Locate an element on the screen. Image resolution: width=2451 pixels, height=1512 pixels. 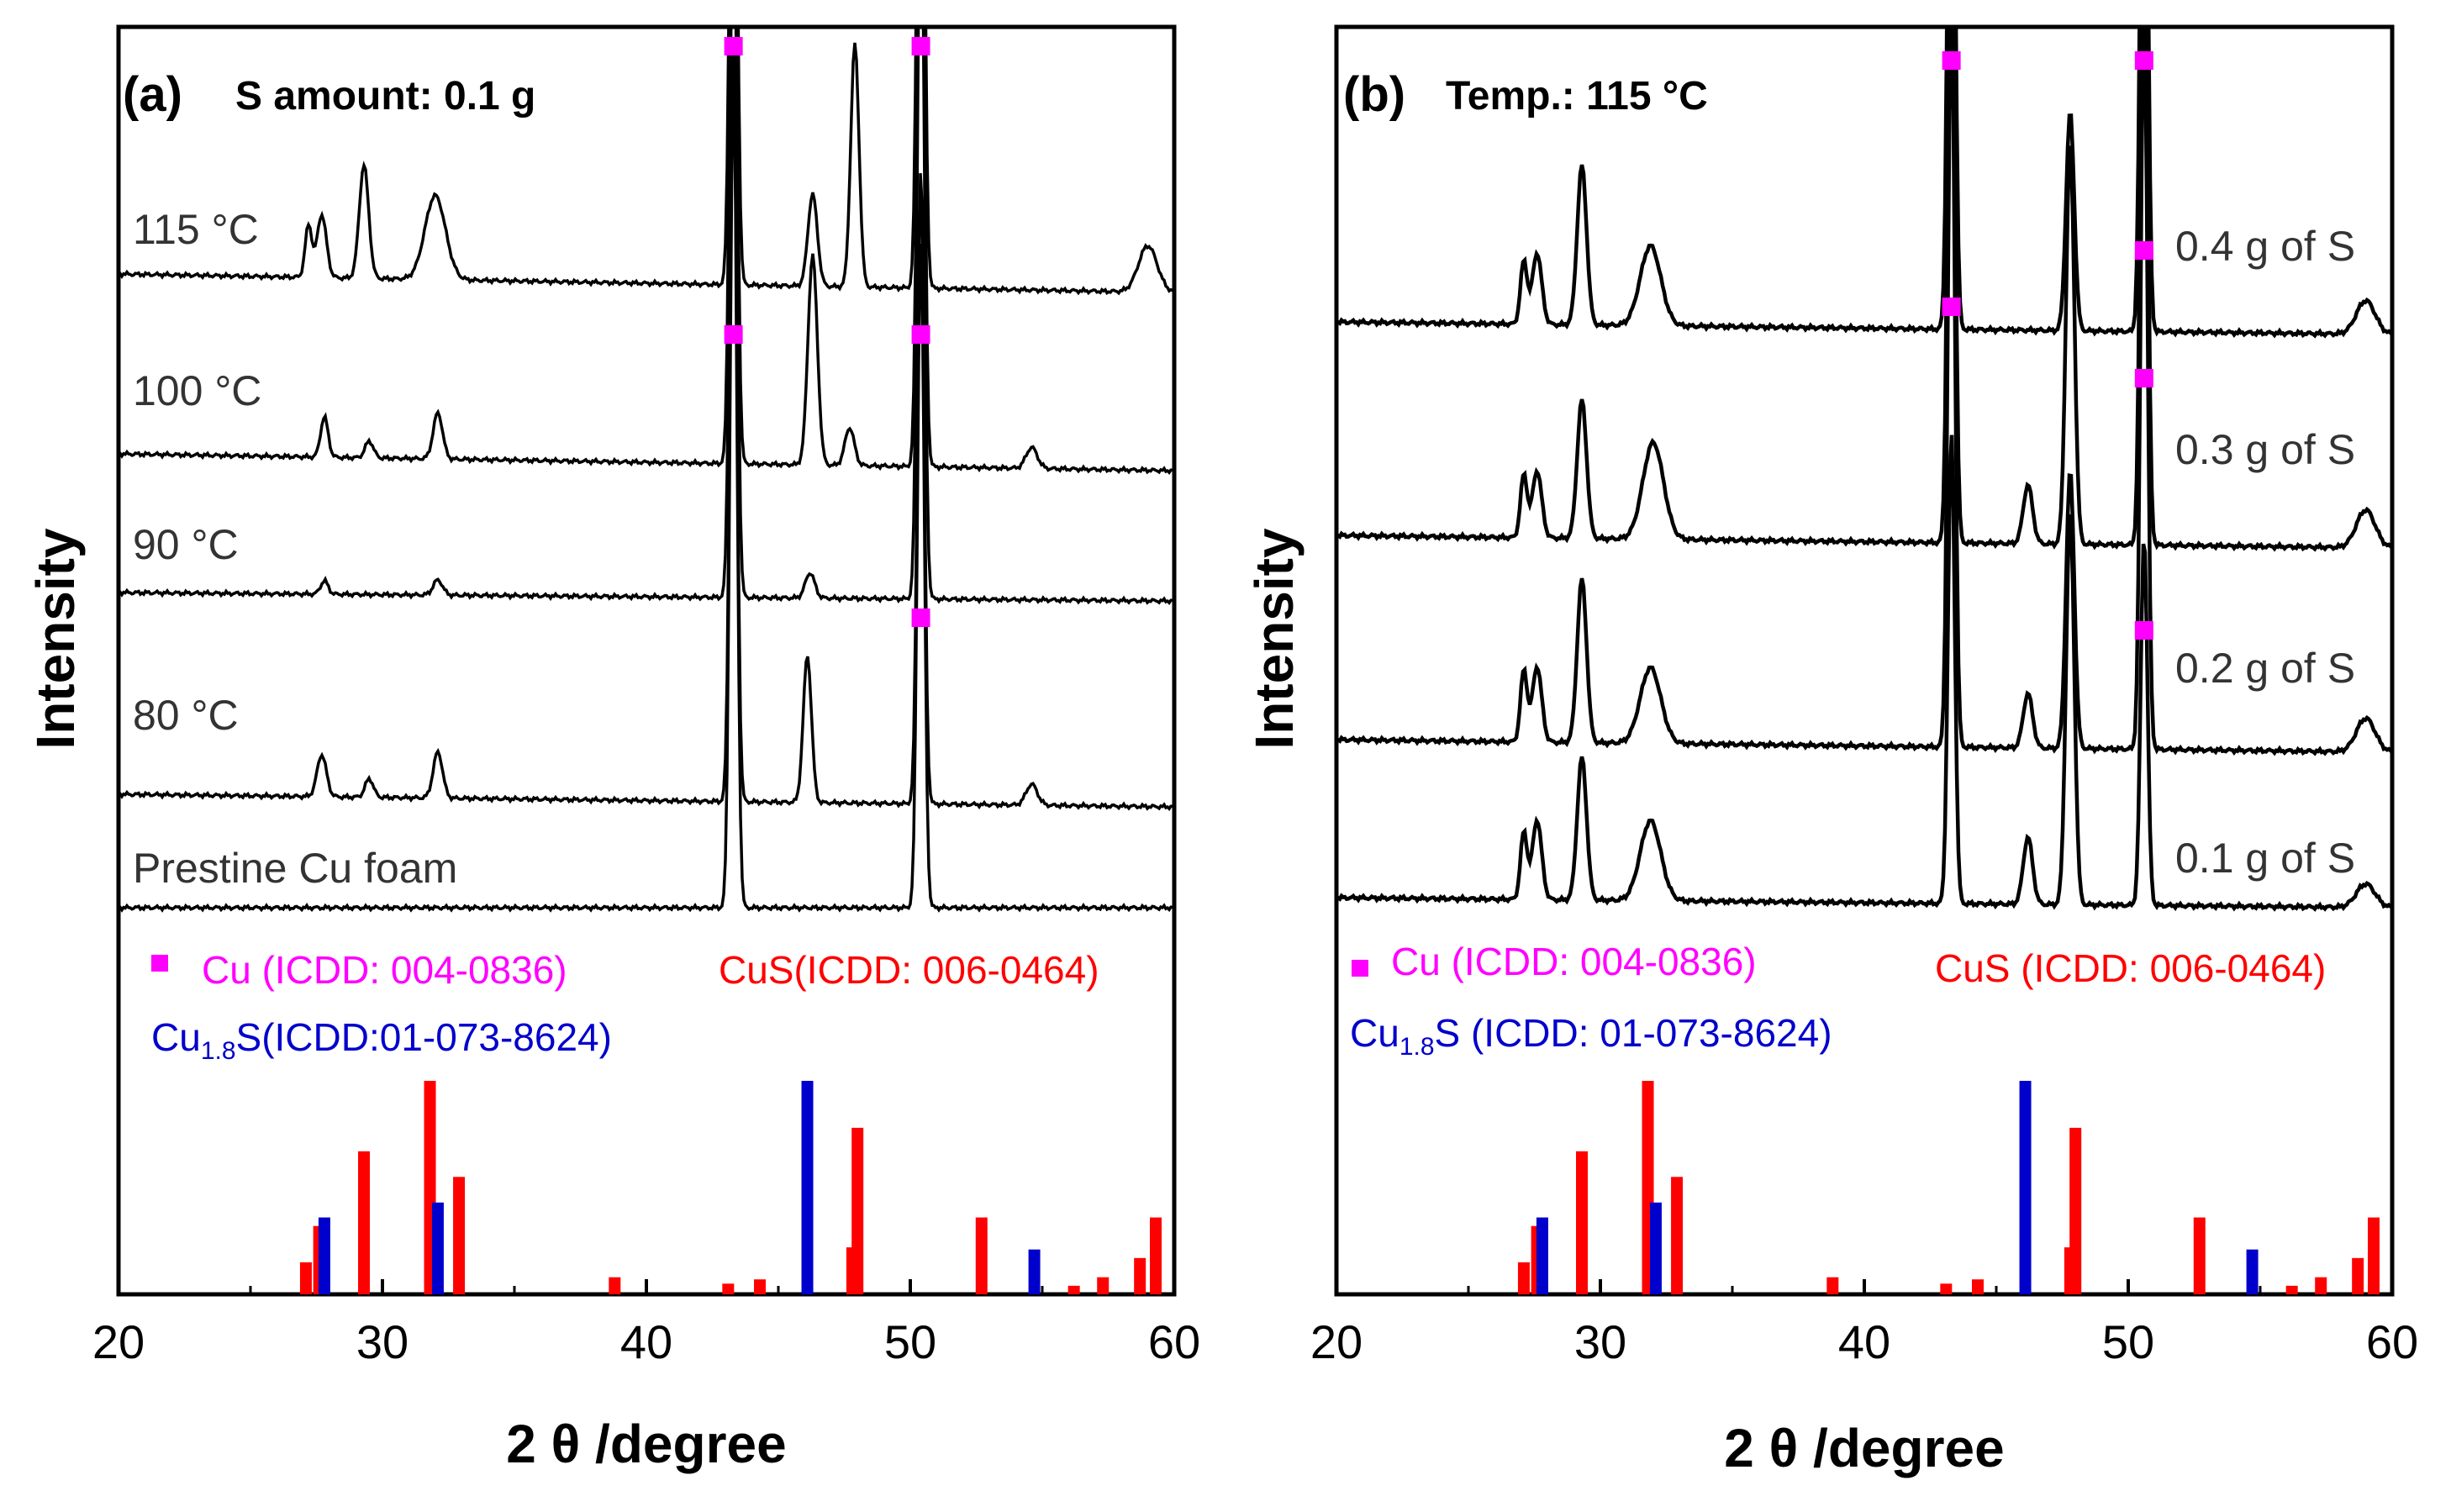
panel-a-curve-label-4: Prestine Cu foam is located at coordinates (295, 869).